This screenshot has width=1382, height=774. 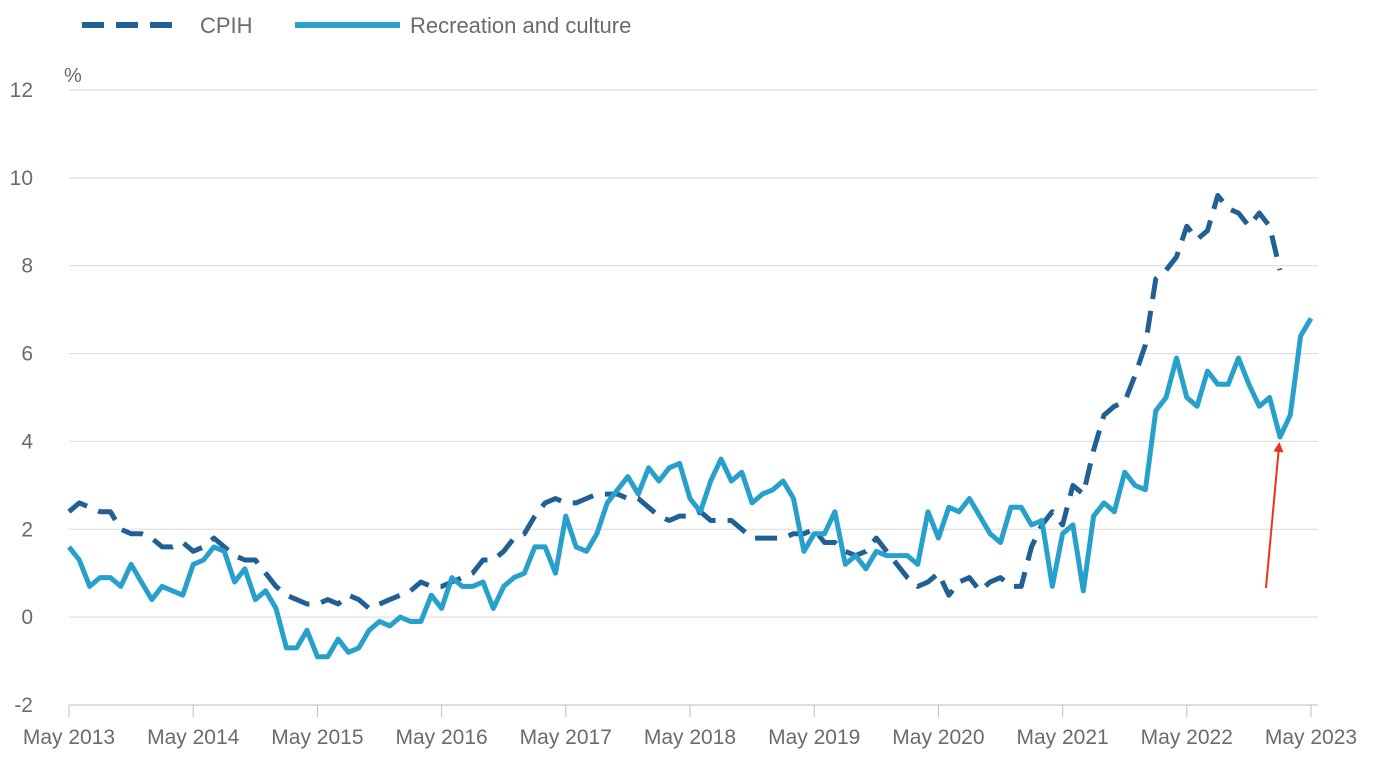 I want to click on y-tick-labels: -2 0 2 4 6 8 10 12, so click(x=22, y=398).